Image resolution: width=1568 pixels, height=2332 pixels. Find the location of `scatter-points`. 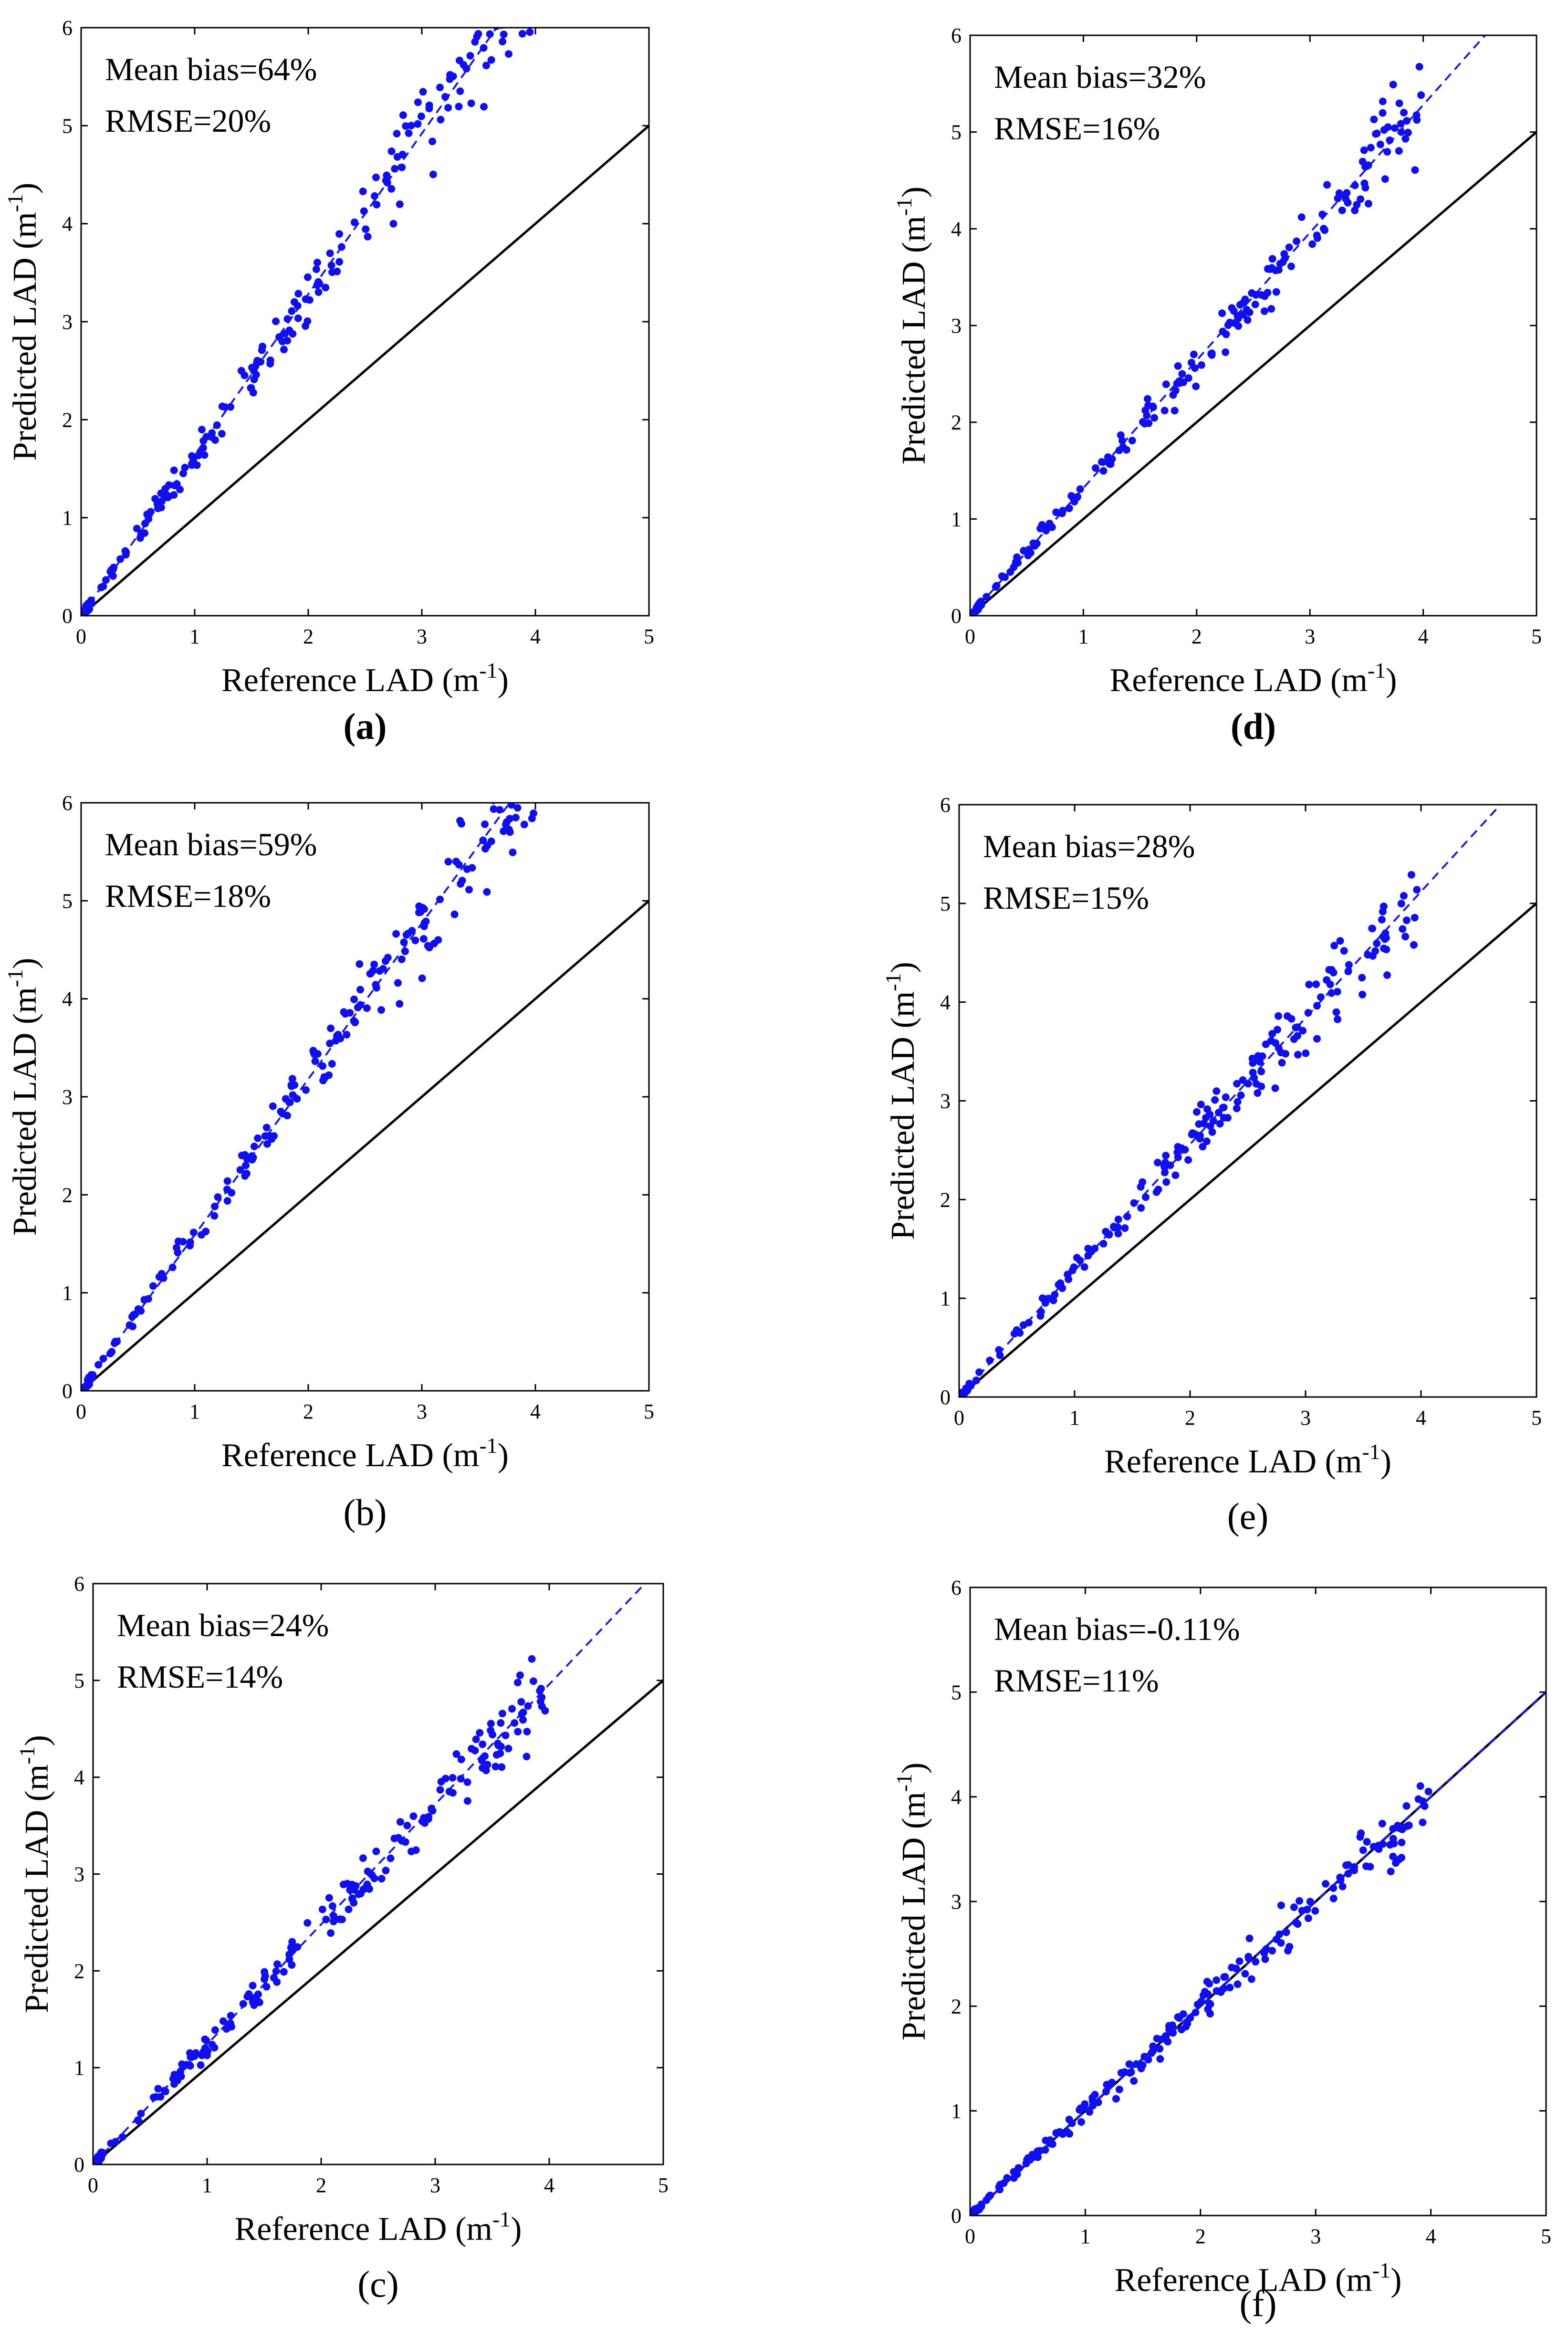

scatter-points is located at coordinates (1190, 1134).